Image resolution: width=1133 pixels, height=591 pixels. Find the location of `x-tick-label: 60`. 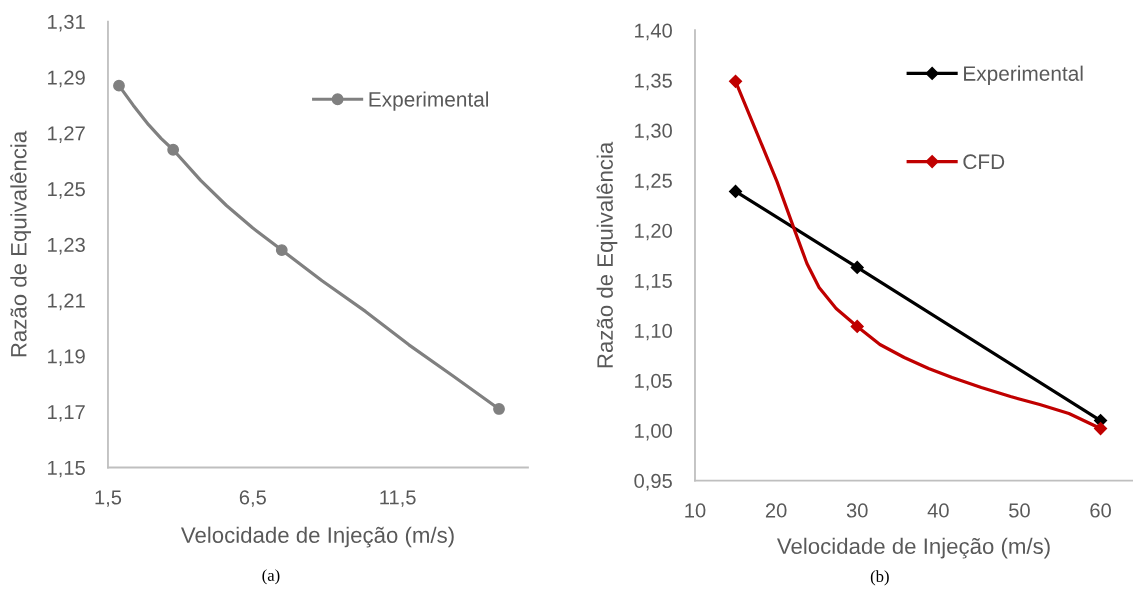

x-tick-label: 60 is located at coordinates (1100, 510).